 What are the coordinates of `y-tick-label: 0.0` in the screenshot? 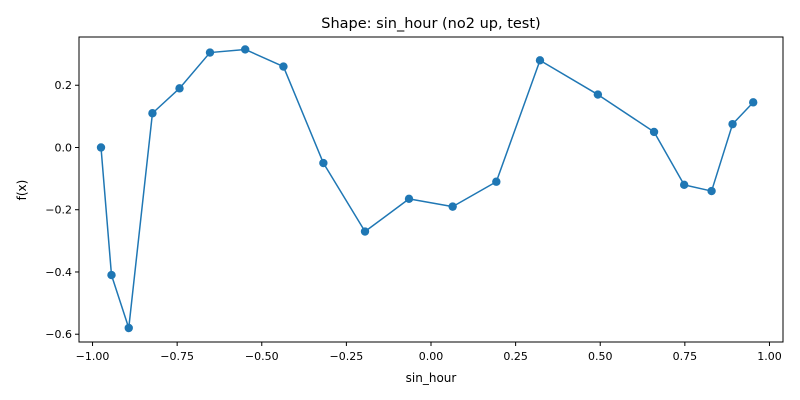 It's located at (64, 147).